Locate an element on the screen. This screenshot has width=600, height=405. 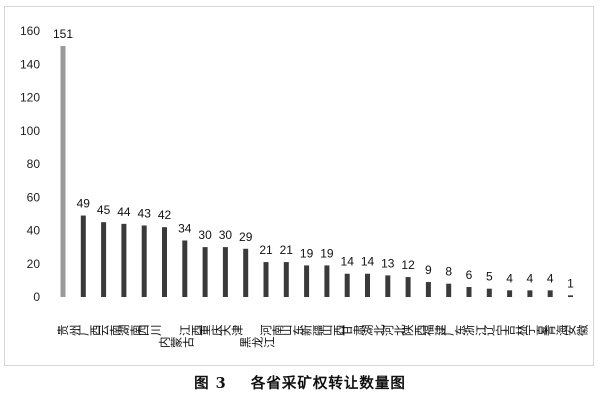
y-tick-label: 40 is located at coordinates (34, 231).